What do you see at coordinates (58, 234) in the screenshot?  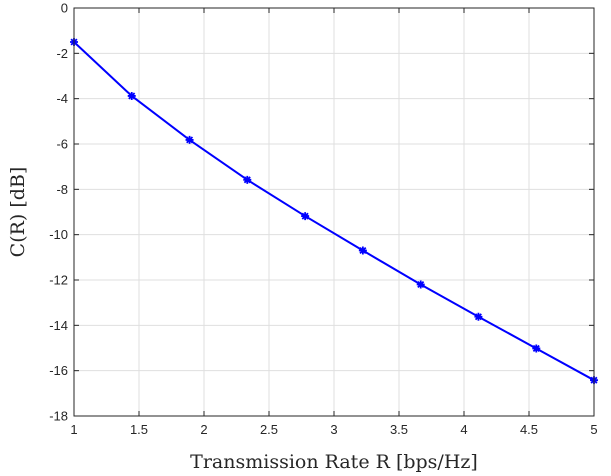 I see `y-tick-label: -10` at bounding box center [58, 234].